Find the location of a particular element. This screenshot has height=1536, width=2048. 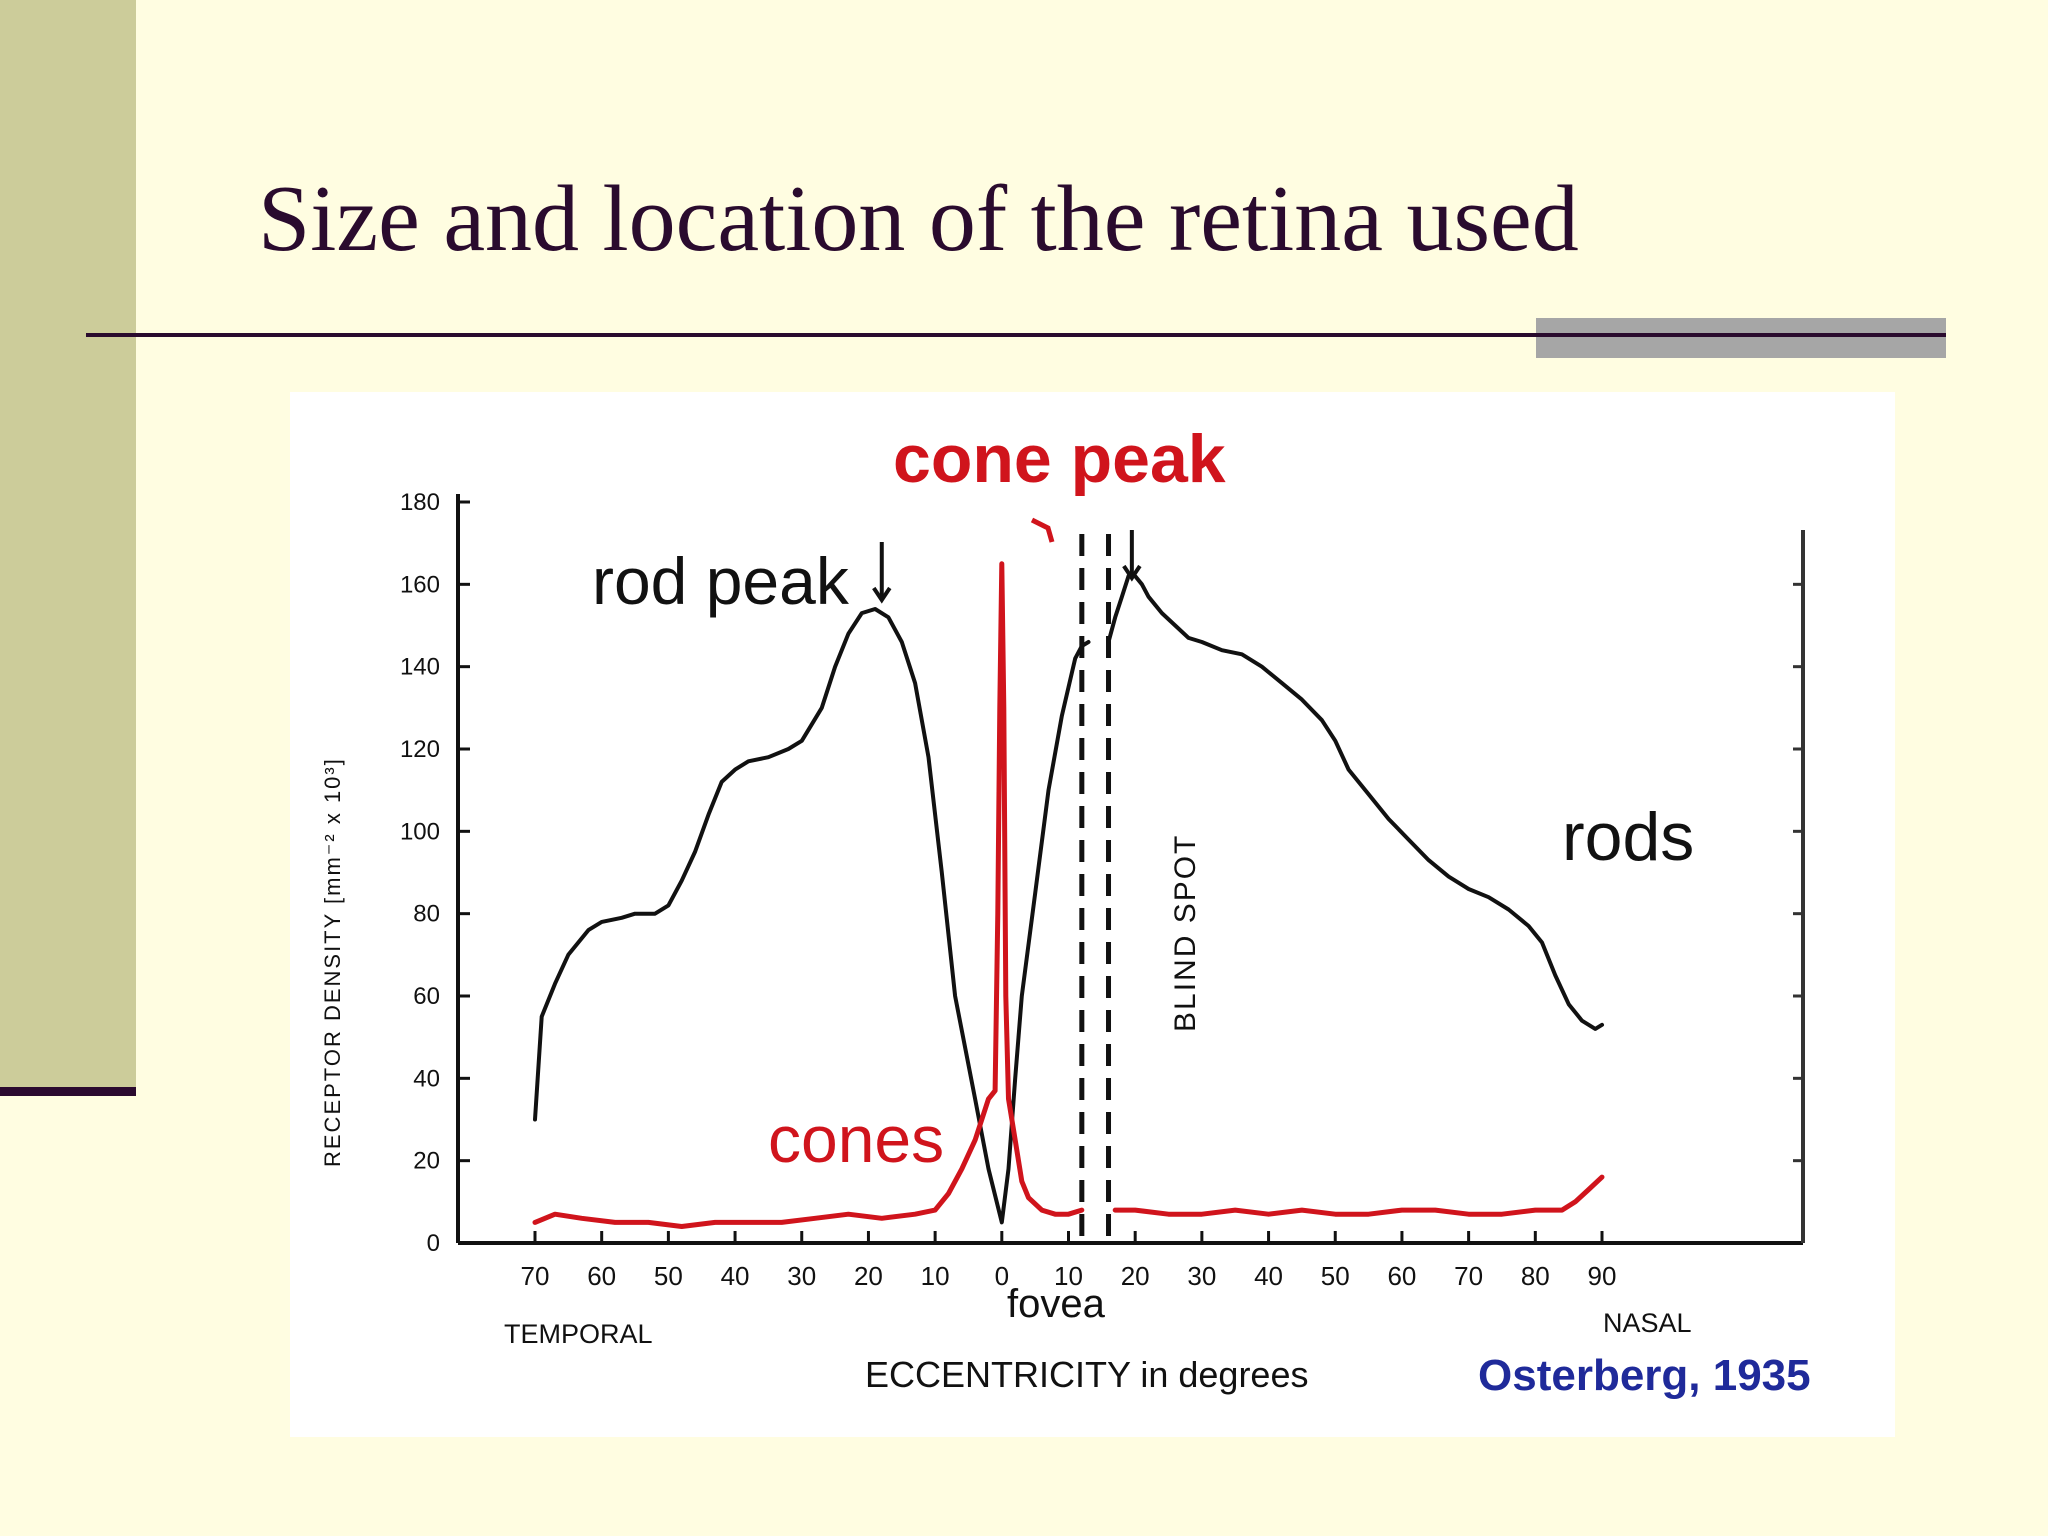

y-tick-label: 180 is located at coordinates (420, 502).